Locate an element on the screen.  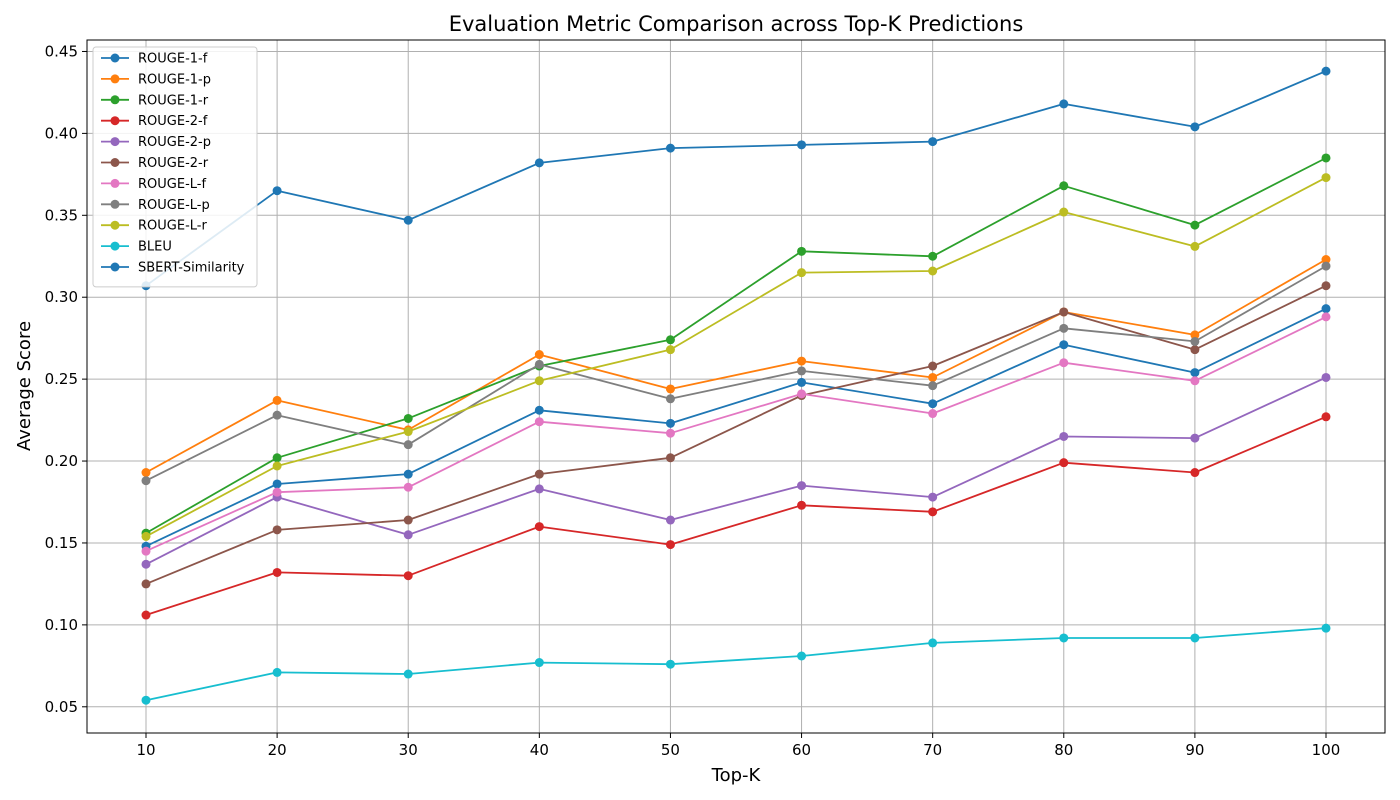
y-tick-label: 0.40 is located at coordinates (61, 133).